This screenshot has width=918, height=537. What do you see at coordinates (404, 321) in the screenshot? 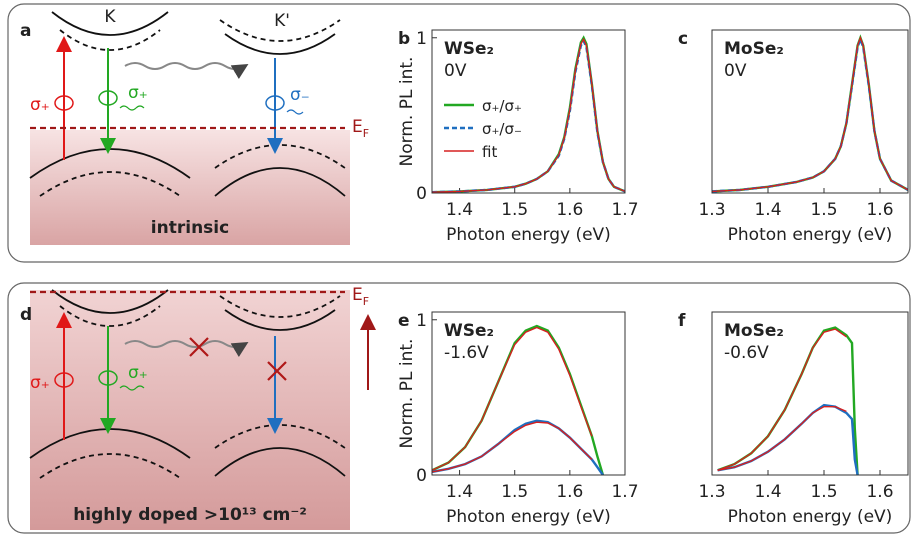
I see `panel-label: e` at bounding box center [404, 321].